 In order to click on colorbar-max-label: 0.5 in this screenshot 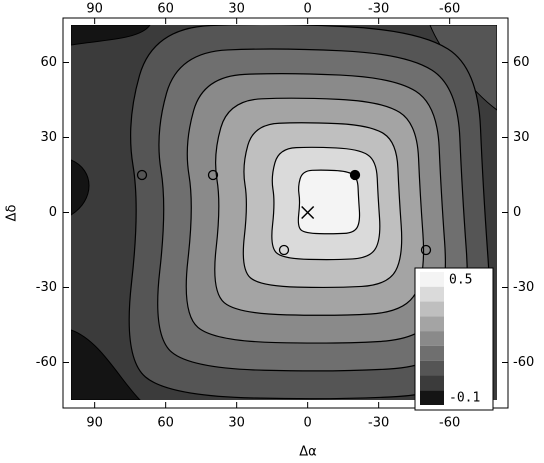, I will do `click(460, 280)`.